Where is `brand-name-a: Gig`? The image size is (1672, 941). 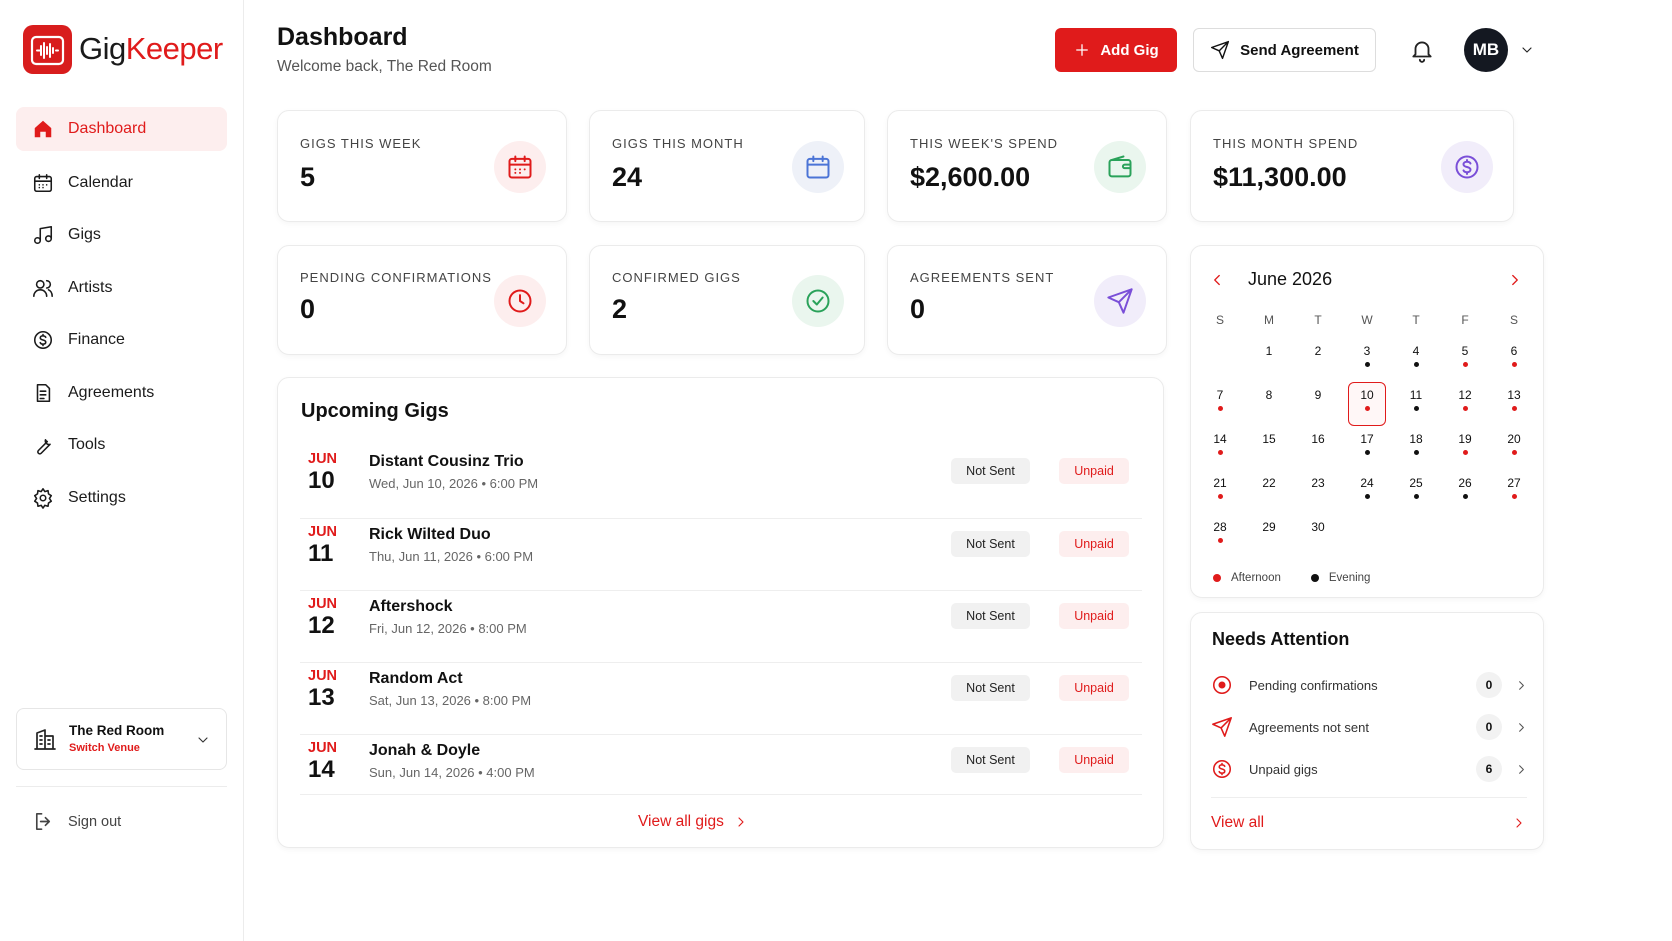 brand-name-a: Gig is located at coordinates (102, 48).